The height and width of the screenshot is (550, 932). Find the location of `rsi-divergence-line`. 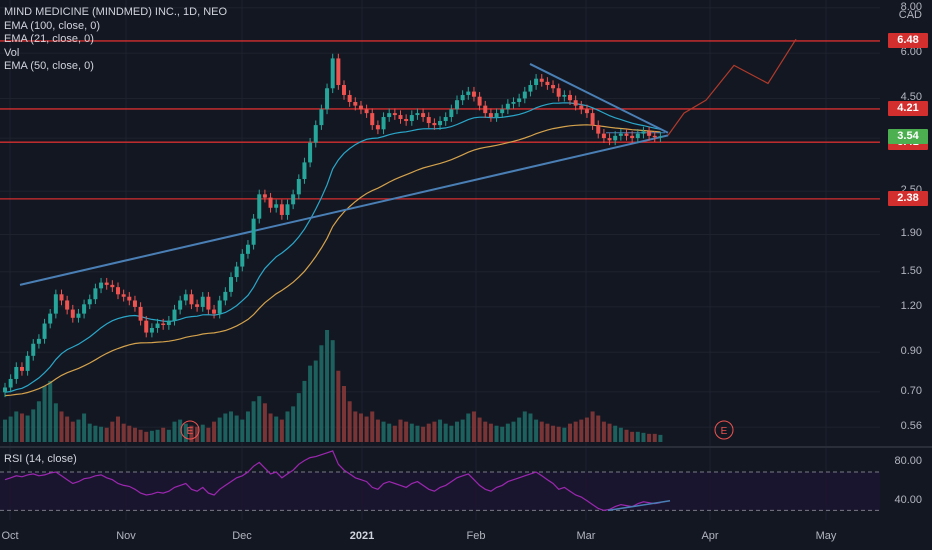

rsi-divergence-line is located at coordinates (639, 506).